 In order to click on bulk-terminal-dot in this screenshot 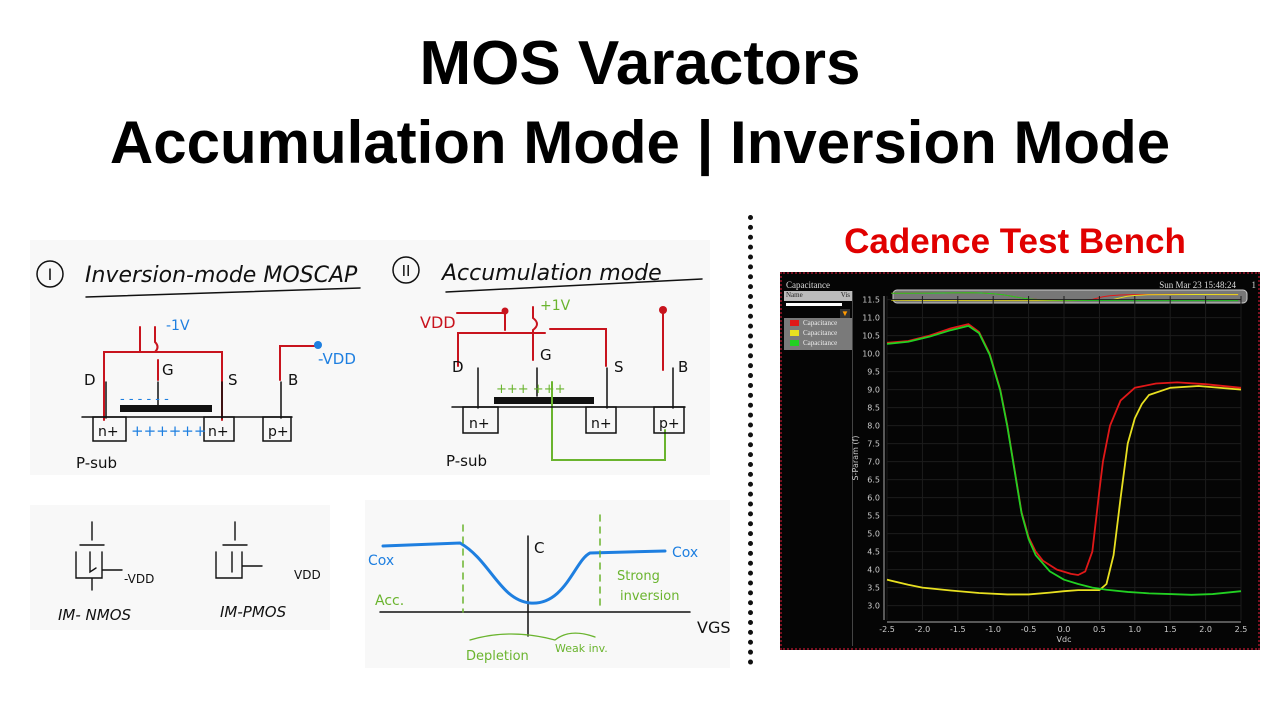, I will do `click(318, 345)`.